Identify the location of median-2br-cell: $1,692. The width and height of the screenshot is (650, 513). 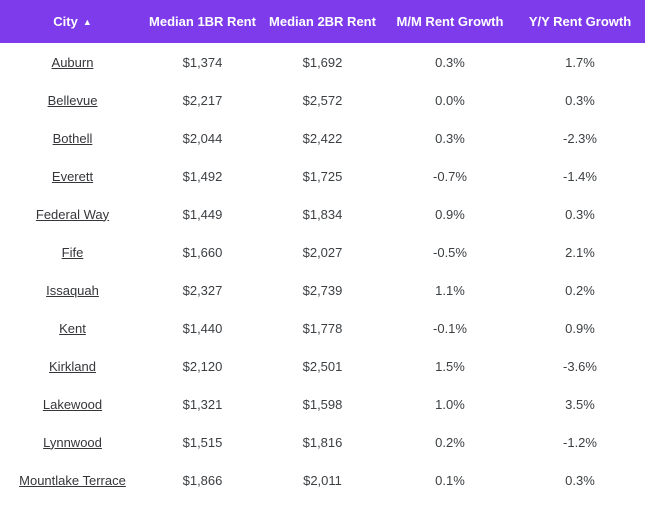
(322, 62).